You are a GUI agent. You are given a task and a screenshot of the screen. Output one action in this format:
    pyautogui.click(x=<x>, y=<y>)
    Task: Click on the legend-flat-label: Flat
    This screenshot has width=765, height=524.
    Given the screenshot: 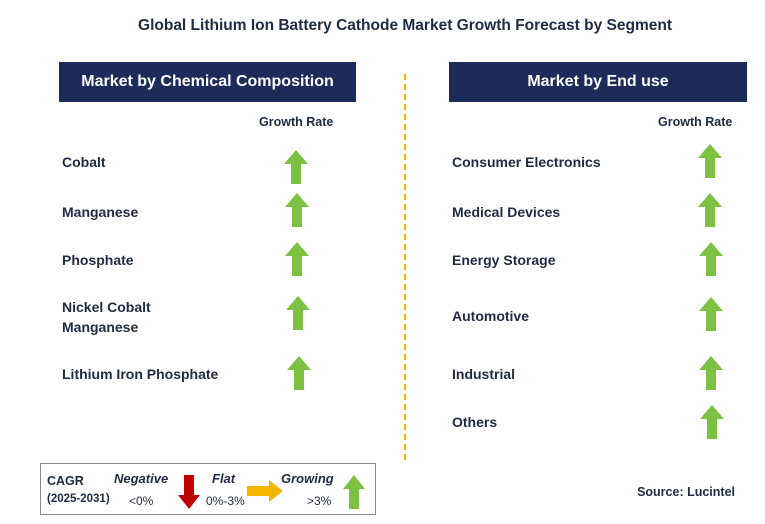 What is the action you would take?
    pyautogui.click(x=224, y=478)
    